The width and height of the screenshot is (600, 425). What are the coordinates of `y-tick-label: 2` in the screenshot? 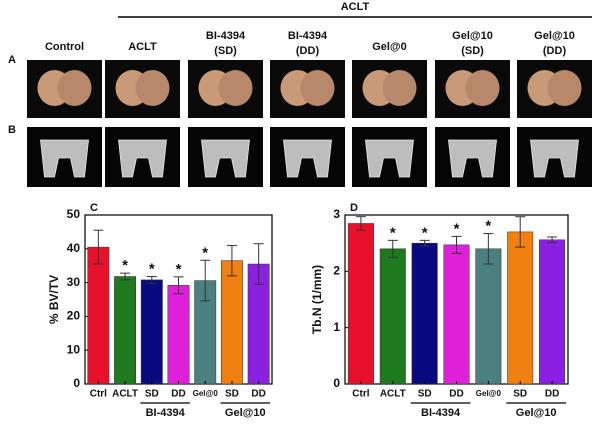 It's located at (336, 271).